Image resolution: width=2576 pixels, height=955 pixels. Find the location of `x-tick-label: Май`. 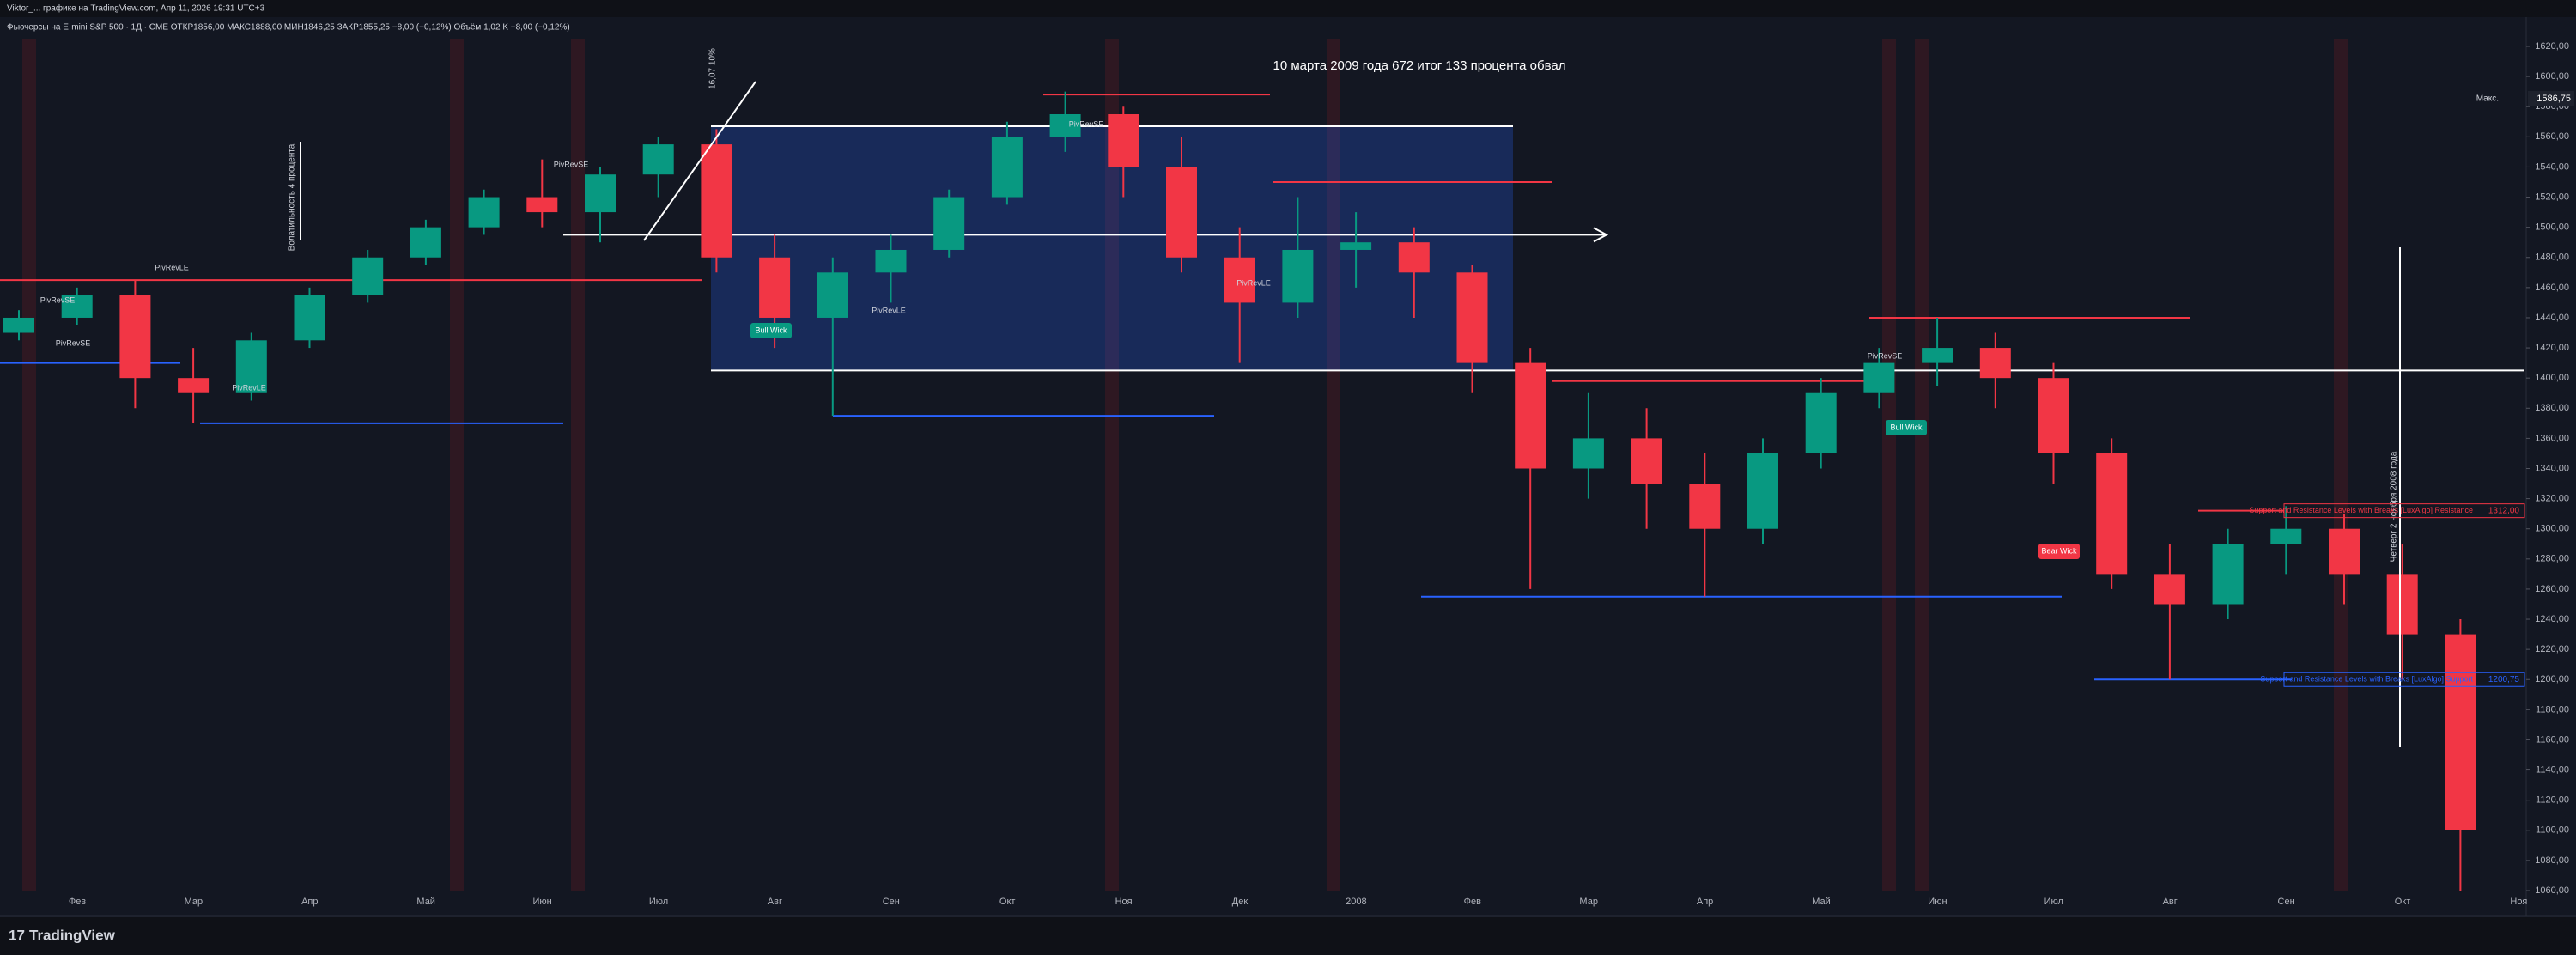

x-tick-label: Май is located at coordinates (1821, 902).